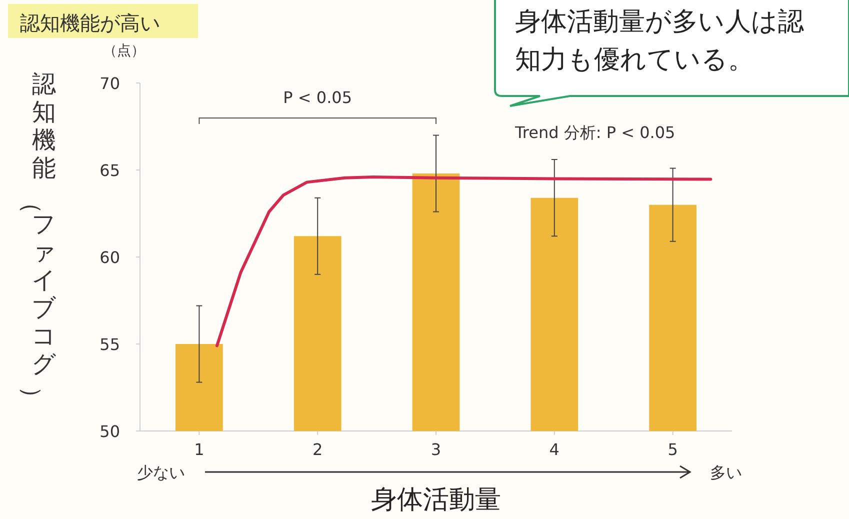 The height and width of the screenshot is (519, 849). What do you see at coordinates (554, 449) in the screenshot?
I see `x-tick-label: 4` at bounding box center [554, 449].